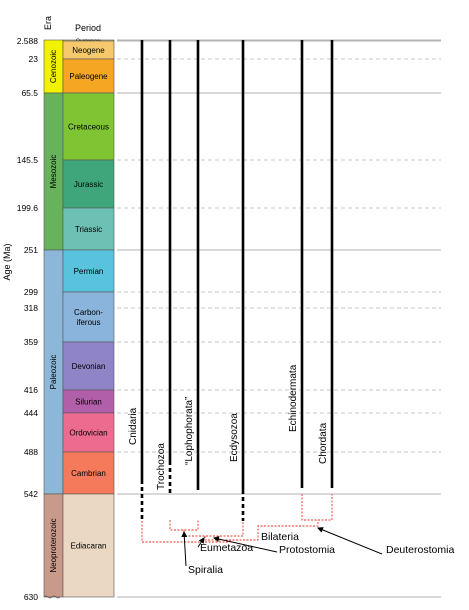  I want to click on taxon-label-trochozoa: Trochozoa, so click(161, 466).